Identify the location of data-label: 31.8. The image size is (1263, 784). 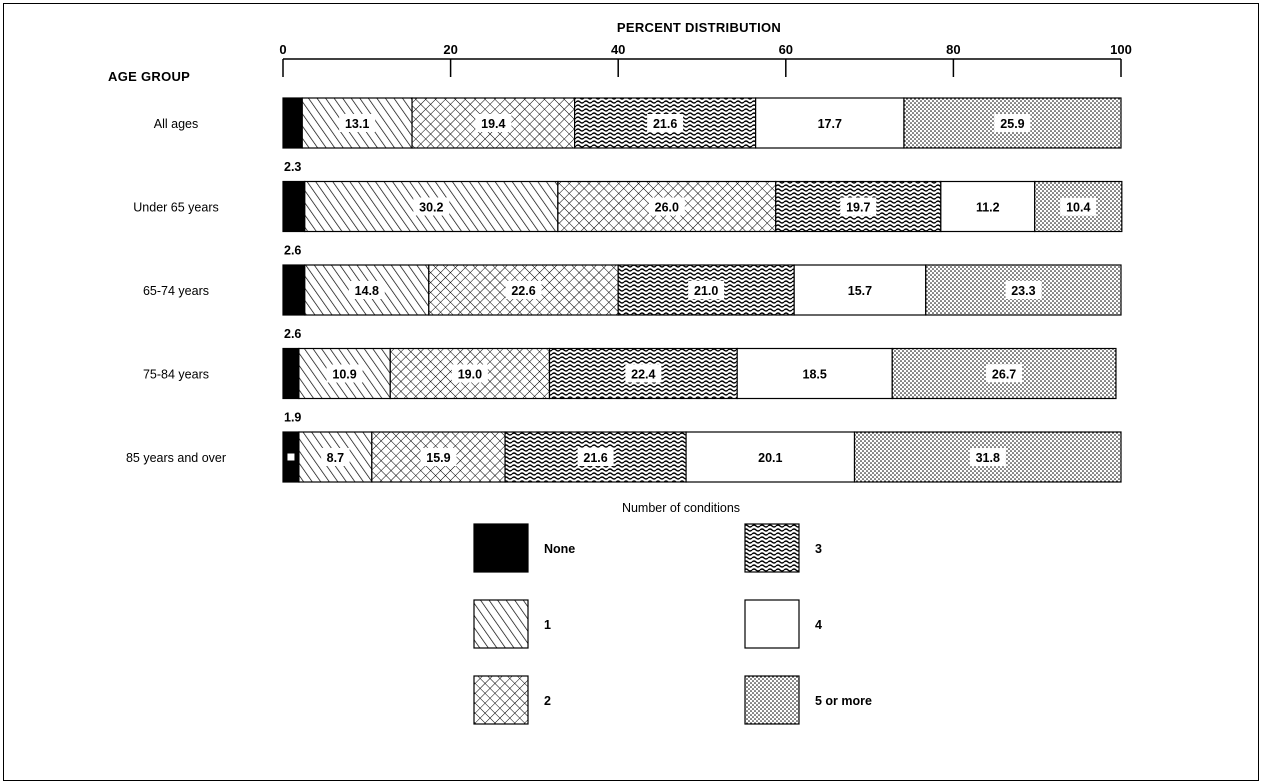
(988, 458).